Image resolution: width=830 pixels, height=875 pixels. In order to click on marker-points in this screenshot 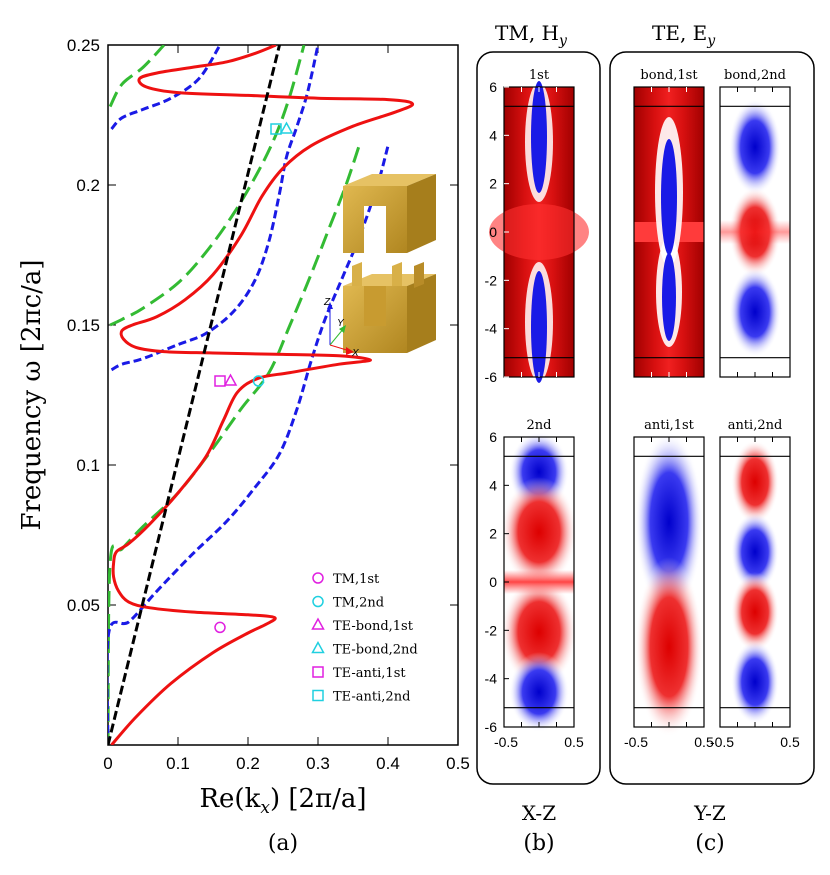, I will do `click(254, 377)`.